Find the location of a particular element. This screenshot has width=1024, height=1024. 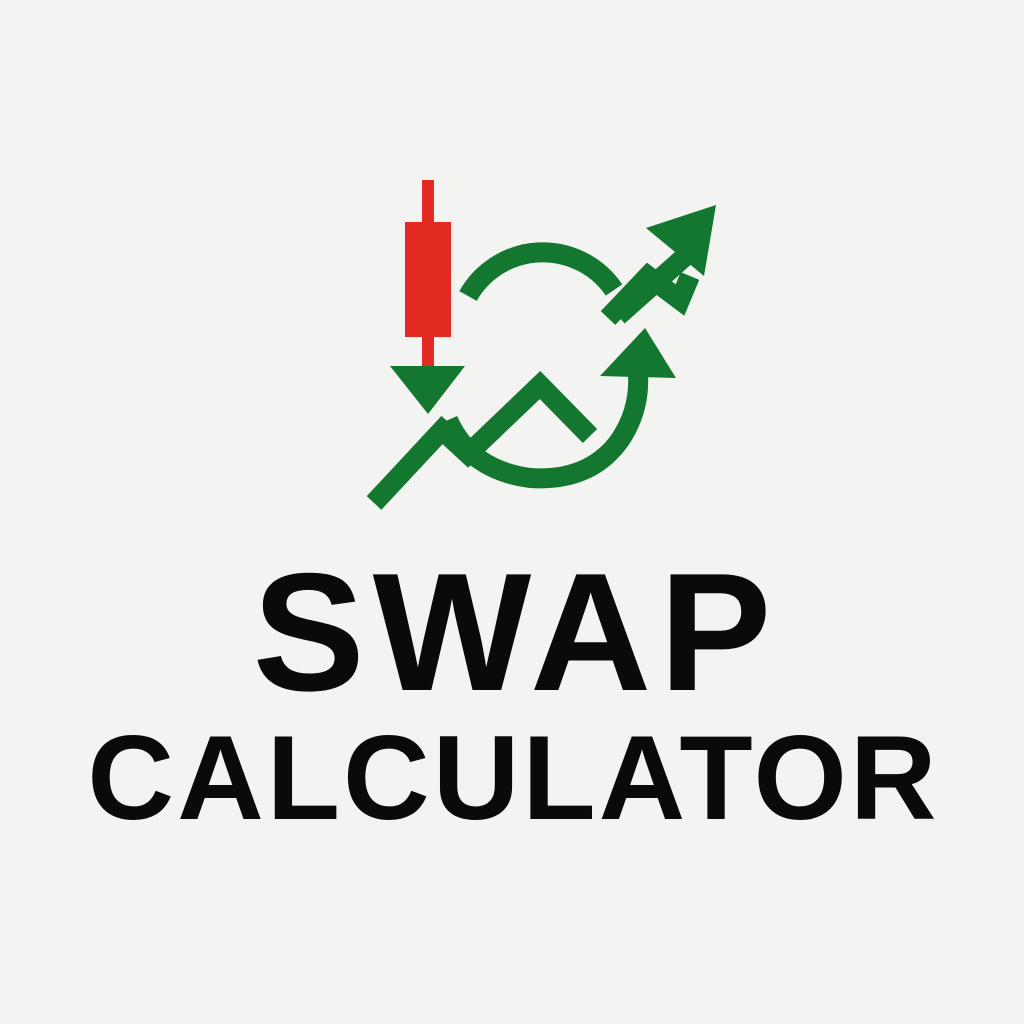

app-title-secondary: CALCULATOR is located at coordinates (513, 778).